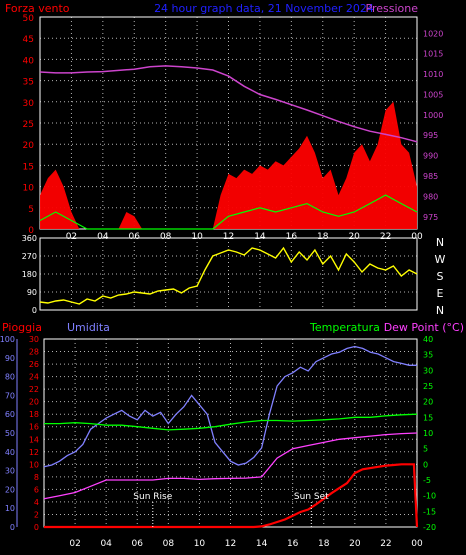 The width and height of the screenshot is (466, 555). Describe the element at coordinates (430, 176) in the screenshot. I see `top-right-tick-label: 985` at that location.